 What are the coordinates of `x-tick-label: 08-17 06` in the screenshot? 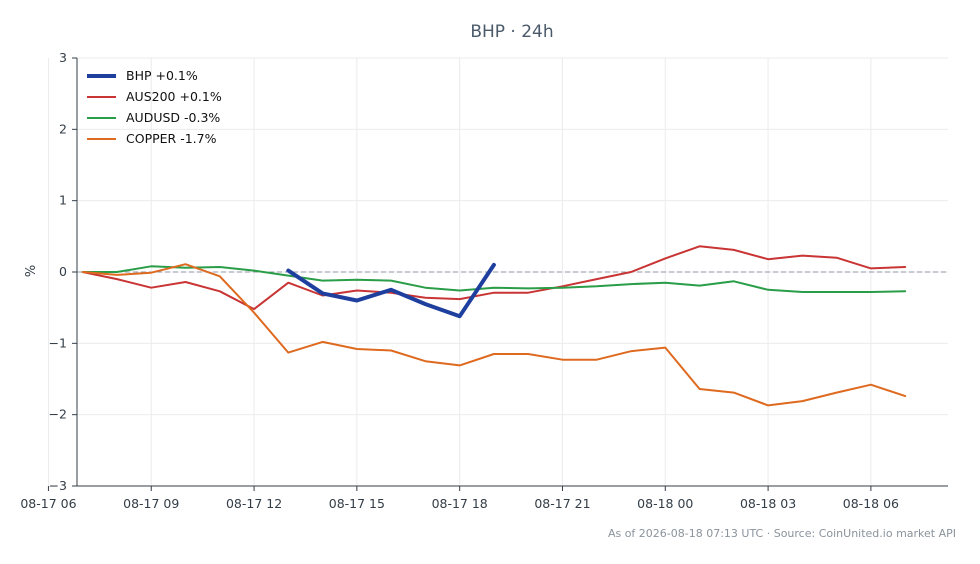 It's located at (48, 503).